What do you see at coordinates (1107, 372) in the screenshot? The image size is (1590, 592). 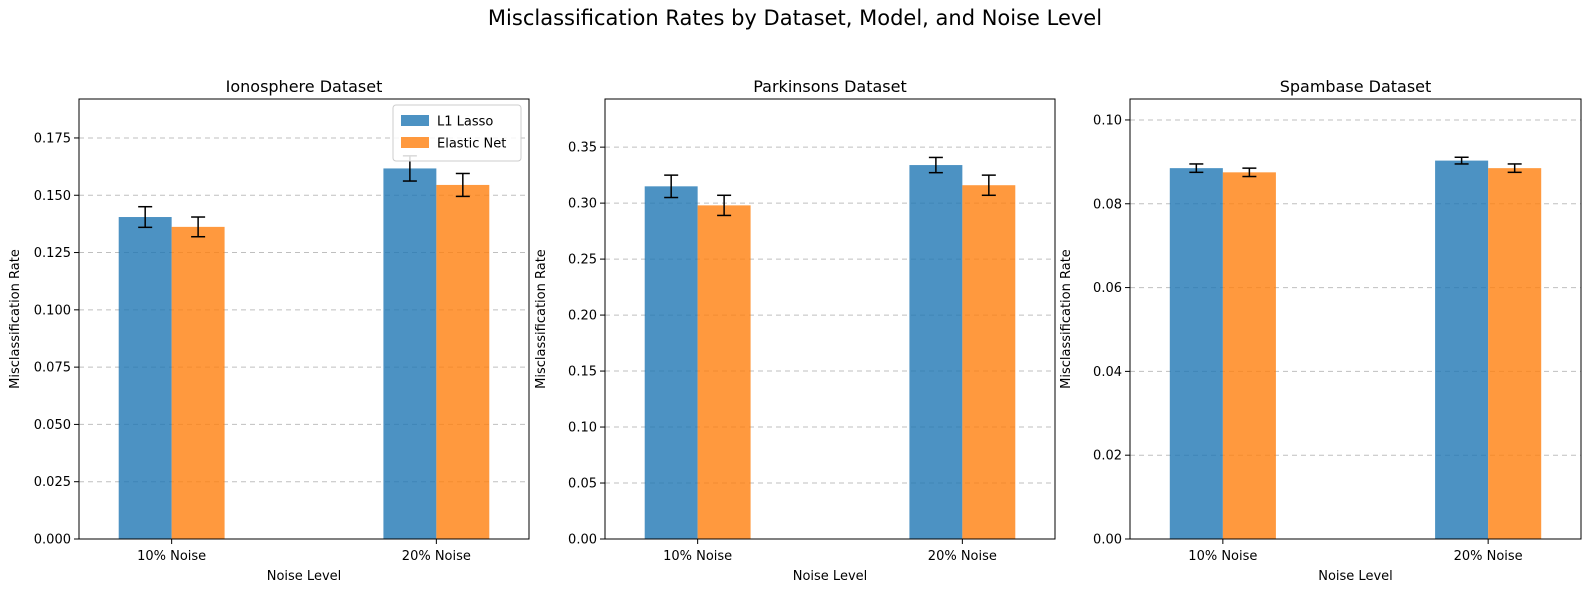 I see `y-tick-label: 0.04` at bounding box center [1107, 372].